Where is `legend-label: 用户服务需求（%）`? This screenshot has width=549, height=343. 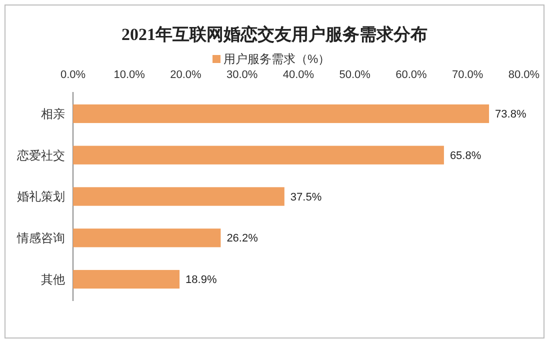
legend-label: 用户服务需求（%） is located at coordinates (277, 59).